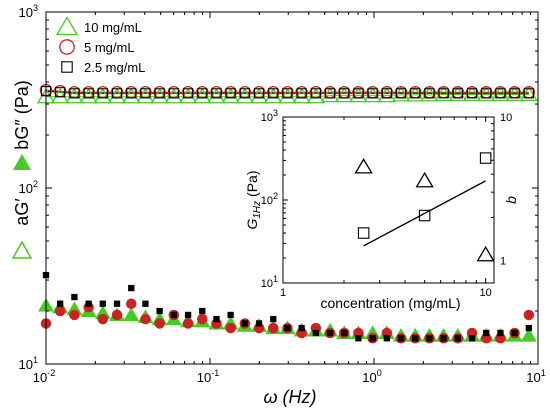 This screenshot has width=550, height=413. I want to click on inset-yleft-tick-exponent: 3, so click(275, 113).